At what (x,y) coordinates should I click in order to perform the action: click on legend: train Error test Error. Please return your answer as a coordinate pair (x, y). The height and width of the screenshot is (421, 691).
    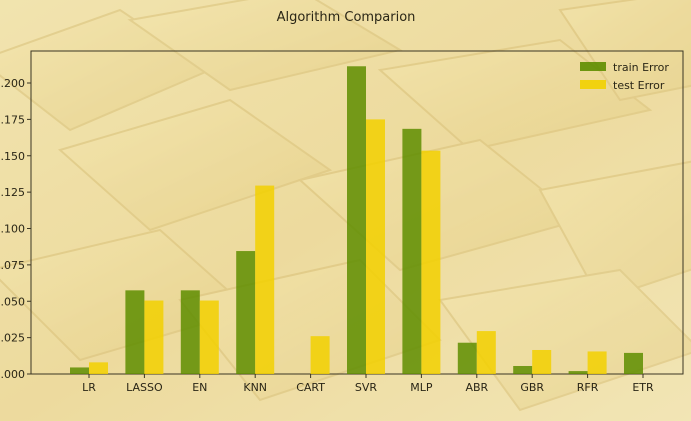
    Looking at the image, I should click on (624, 76).